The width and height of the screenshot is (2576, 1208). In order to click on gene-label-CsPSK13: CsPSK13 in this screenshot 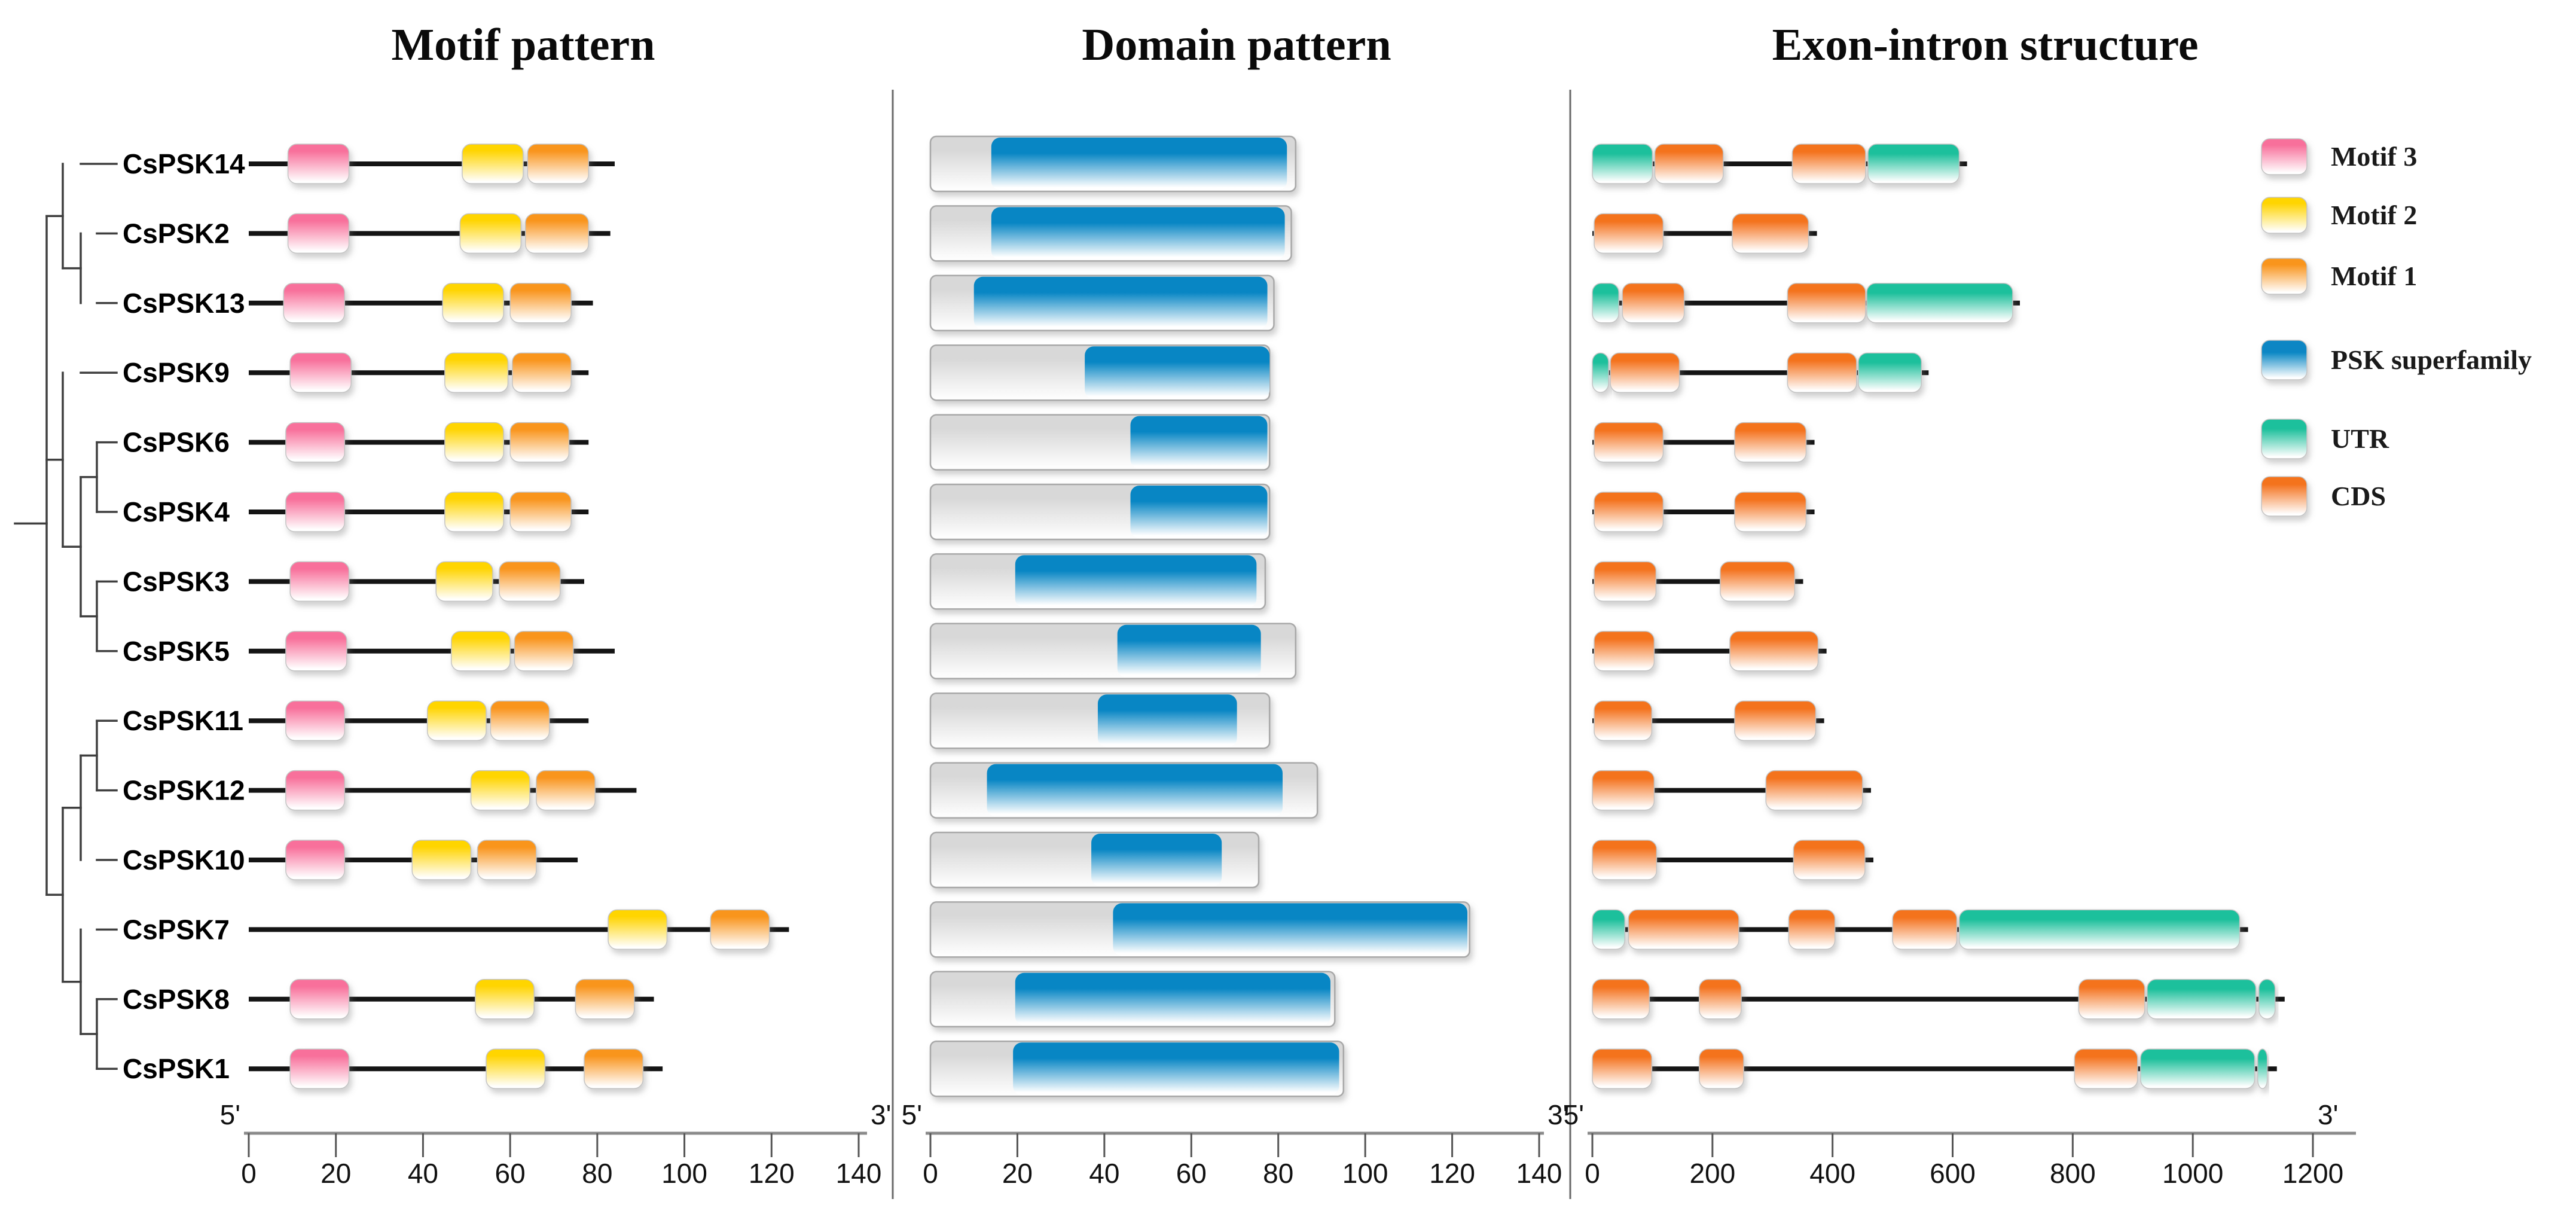, I will do `click(184, 303)`.